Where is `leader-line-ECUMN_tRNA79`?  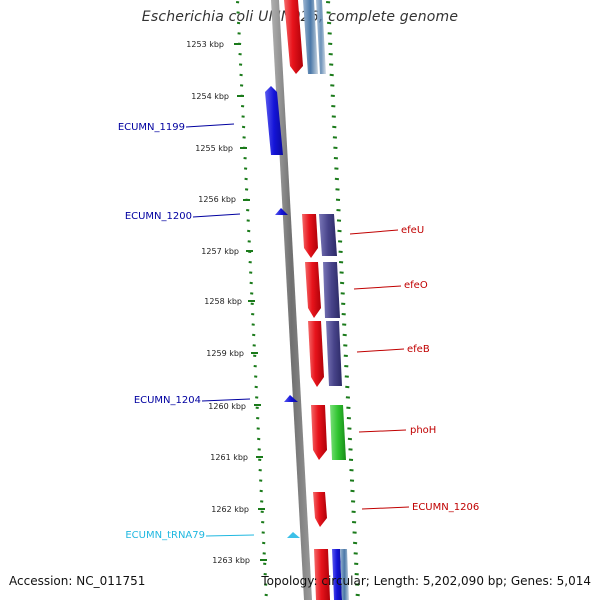 leader-line-ECUMN_tRNA79 is located at coordinates (230, 535).